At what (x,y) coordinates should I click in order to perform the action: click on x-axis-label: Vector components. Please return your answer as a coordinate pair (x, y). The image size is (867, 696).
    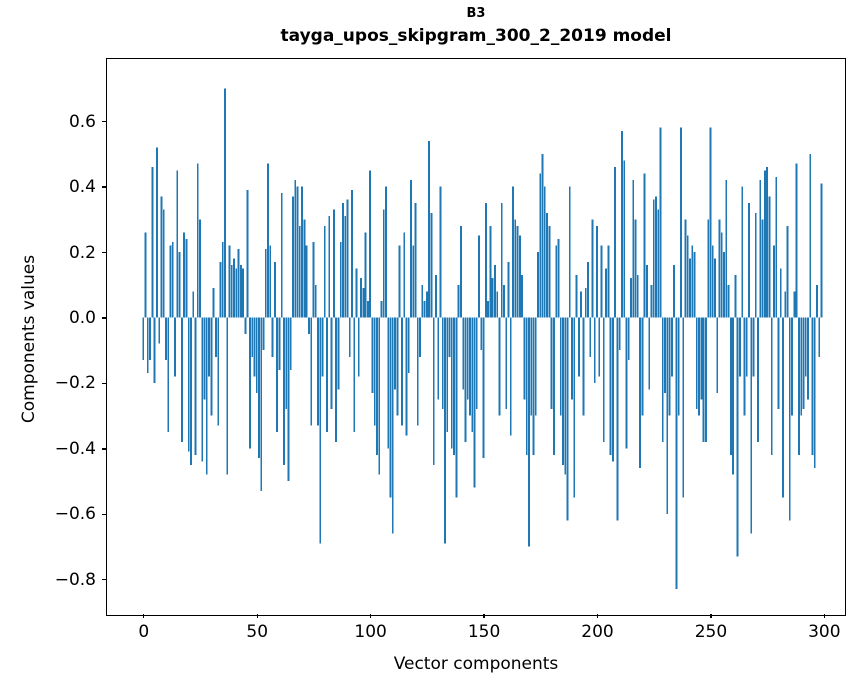
    Looking at the image, I should click on (476, 664).